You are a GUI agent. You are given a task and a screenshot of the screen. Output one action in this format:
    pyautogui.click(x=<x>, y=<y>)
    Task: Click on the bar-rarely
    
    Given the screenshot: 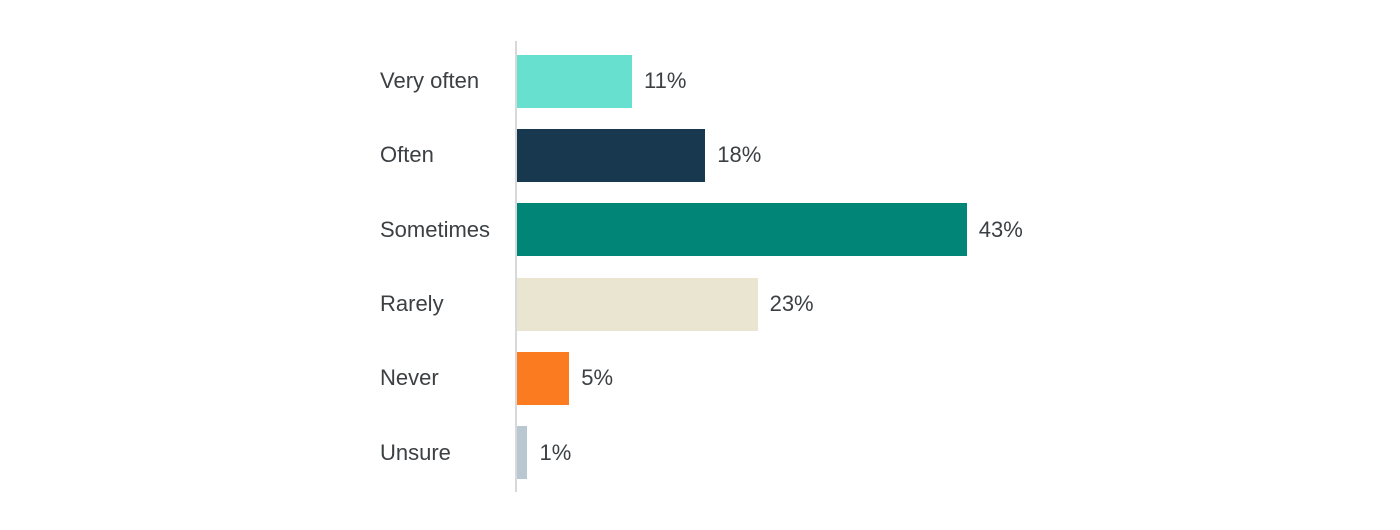 What is the action you would take?
    pyautogui.click(x=637, y=304)
    